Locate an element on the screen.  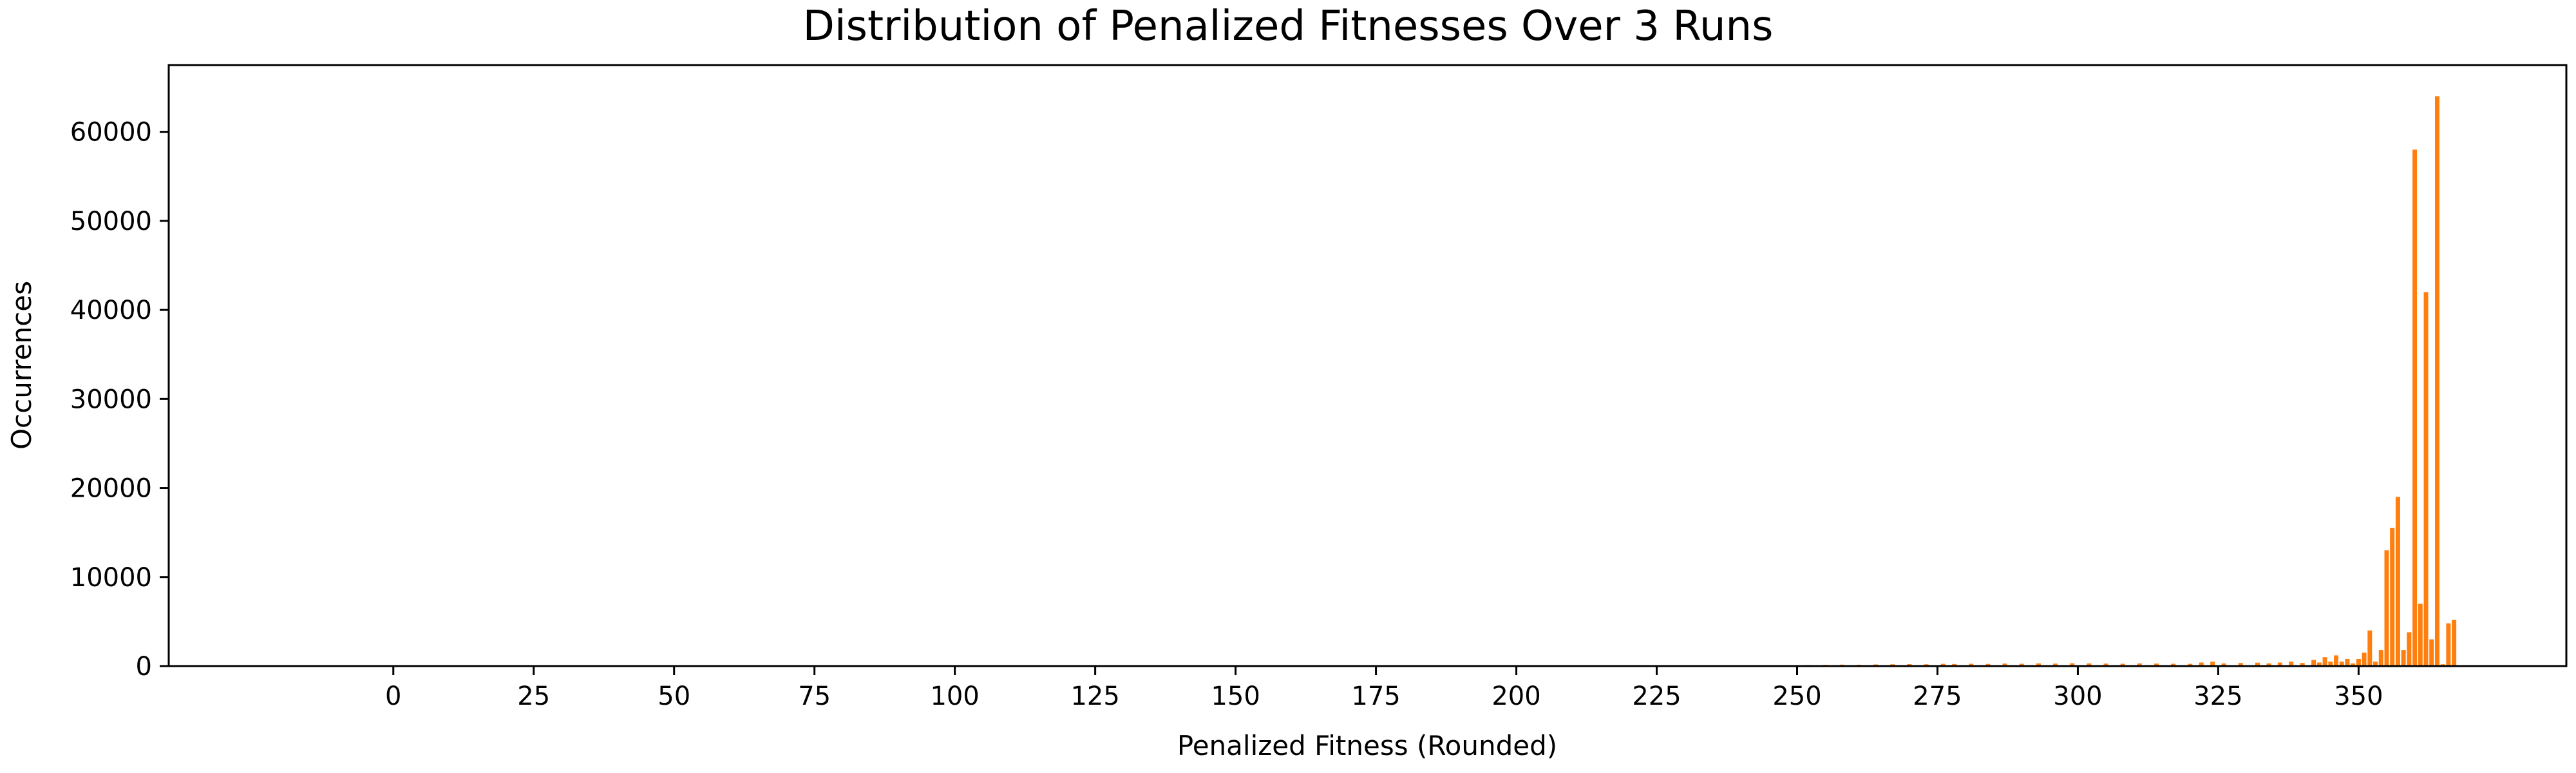
x-tick-label: 175 is located at coordinates (1376, 696).